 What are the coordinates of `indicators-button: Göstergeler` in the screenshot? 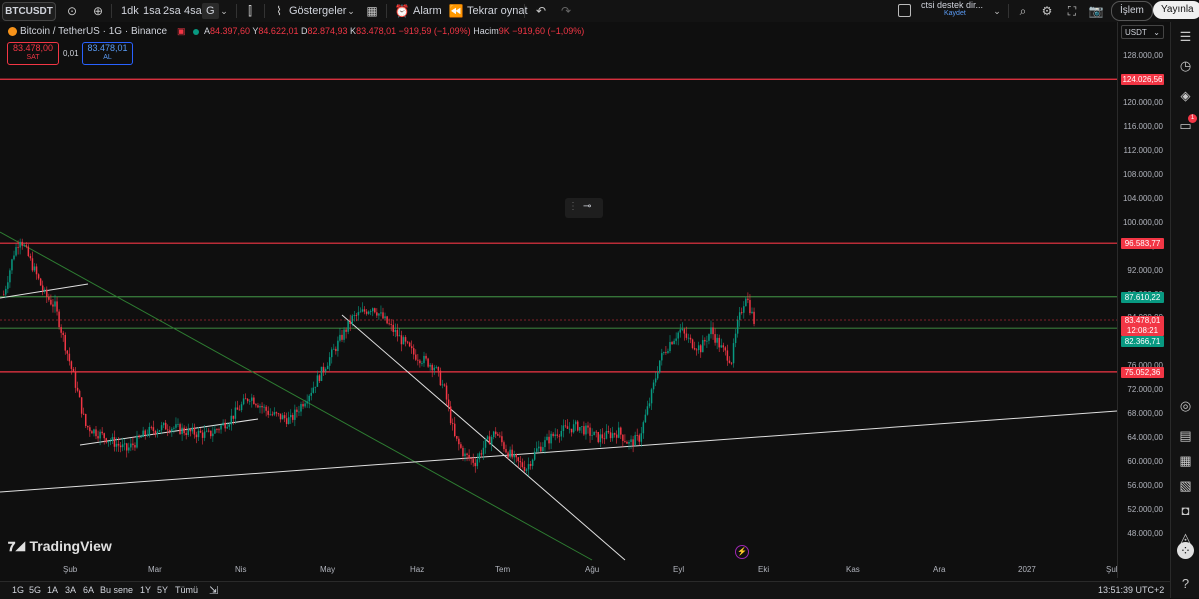 It's located at (318, 11).